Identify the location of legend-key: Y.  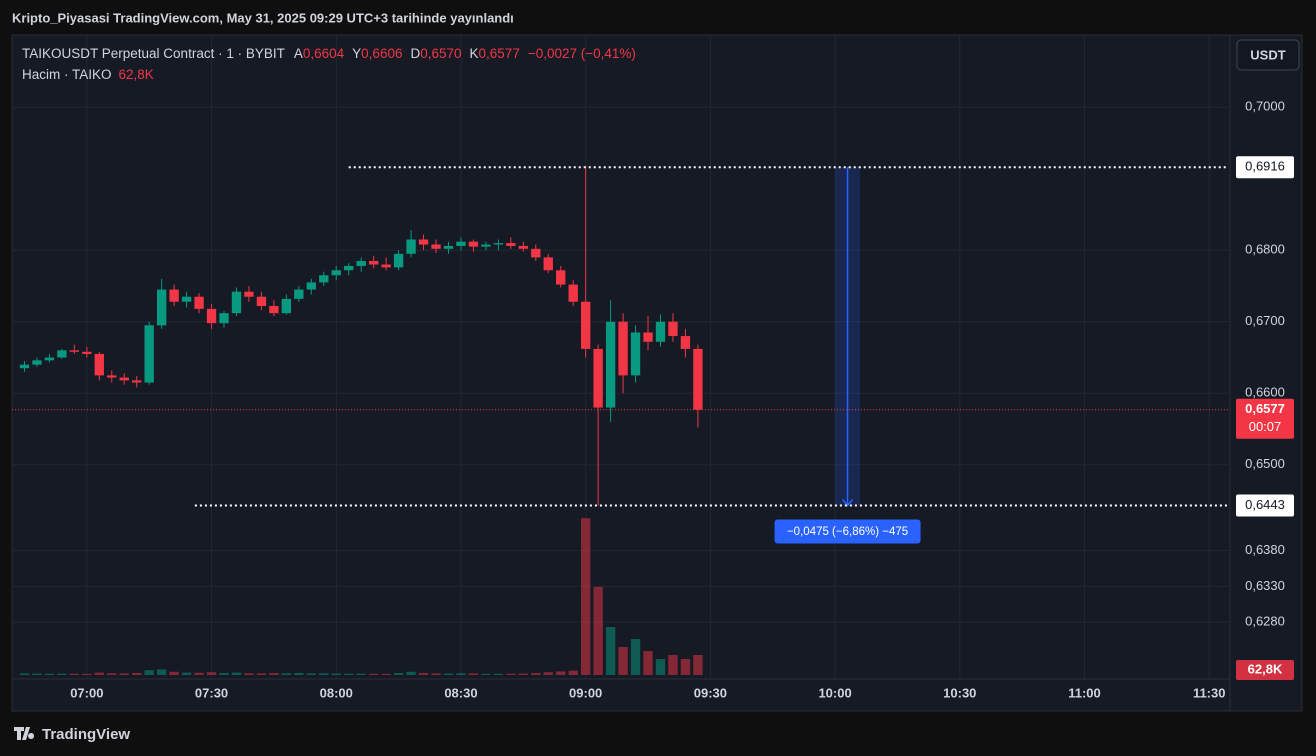
(356, 53).